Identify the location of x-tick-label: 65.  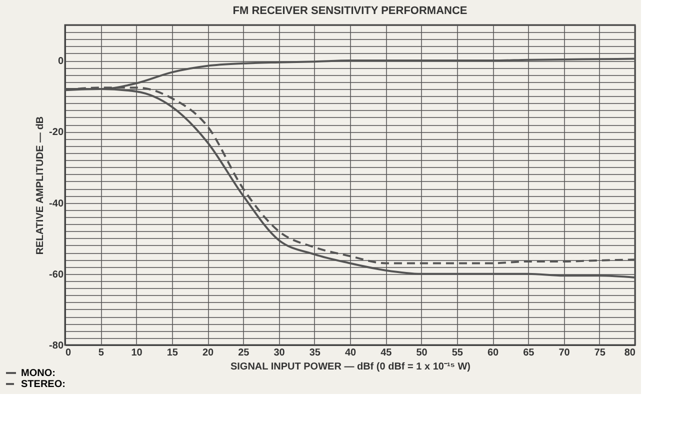
(529, 353).